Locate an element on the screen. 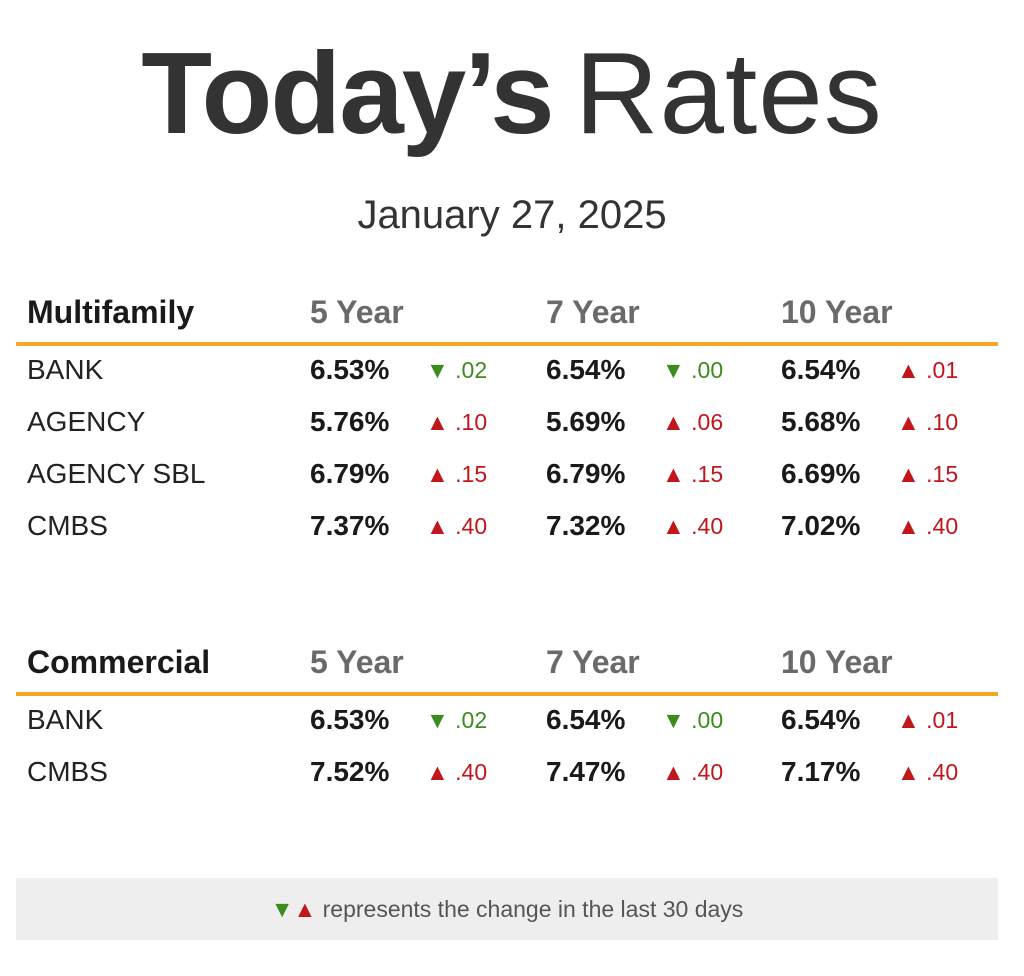 The width and height of the screenshot is (1024, 976). rate-value: 5.76% is located at coordinates (350, 421).